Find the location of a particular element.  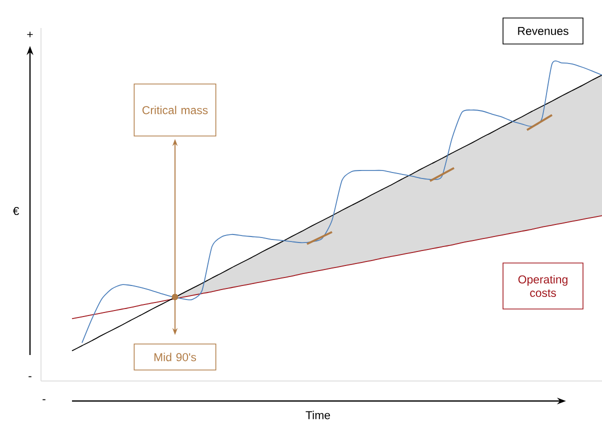

annotation: Mid 90's is located at coordinates (175, 357).